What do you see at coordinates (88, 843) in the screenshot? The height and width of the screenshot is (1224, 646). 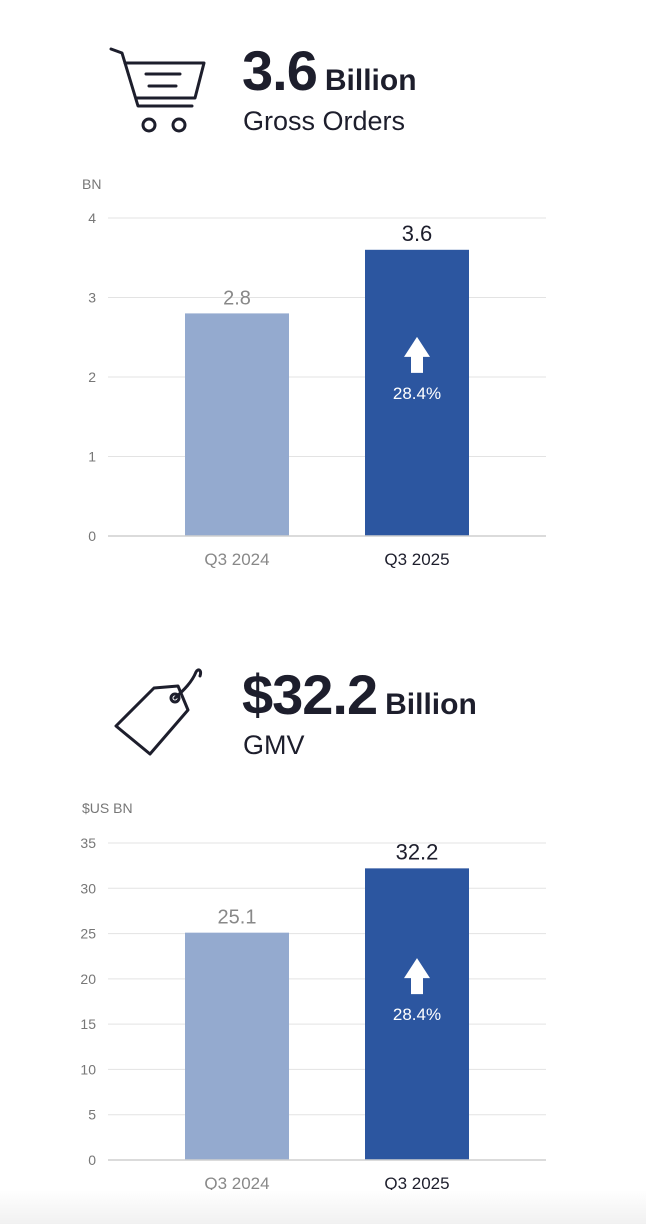 I see `y-tick-label: 35` at bounding box center [88, 843].